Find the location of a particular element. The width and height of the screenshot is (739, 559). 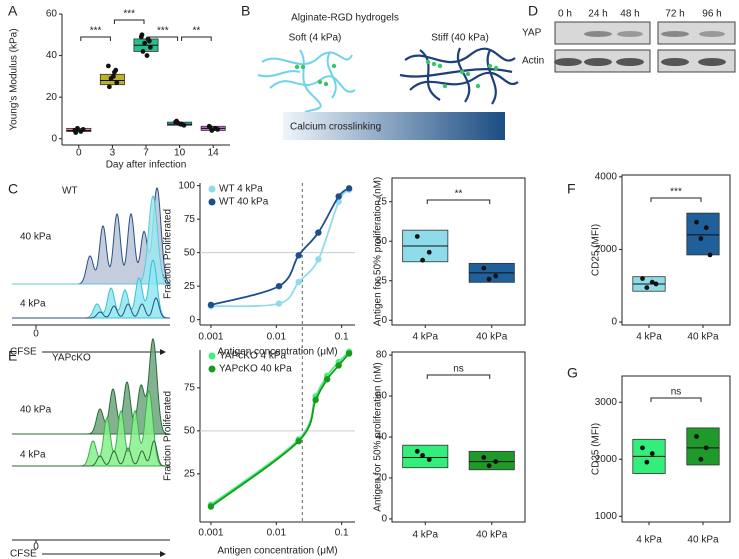

legend-label: YAPcKO 40 kPa is located at coordinates (255, 369).